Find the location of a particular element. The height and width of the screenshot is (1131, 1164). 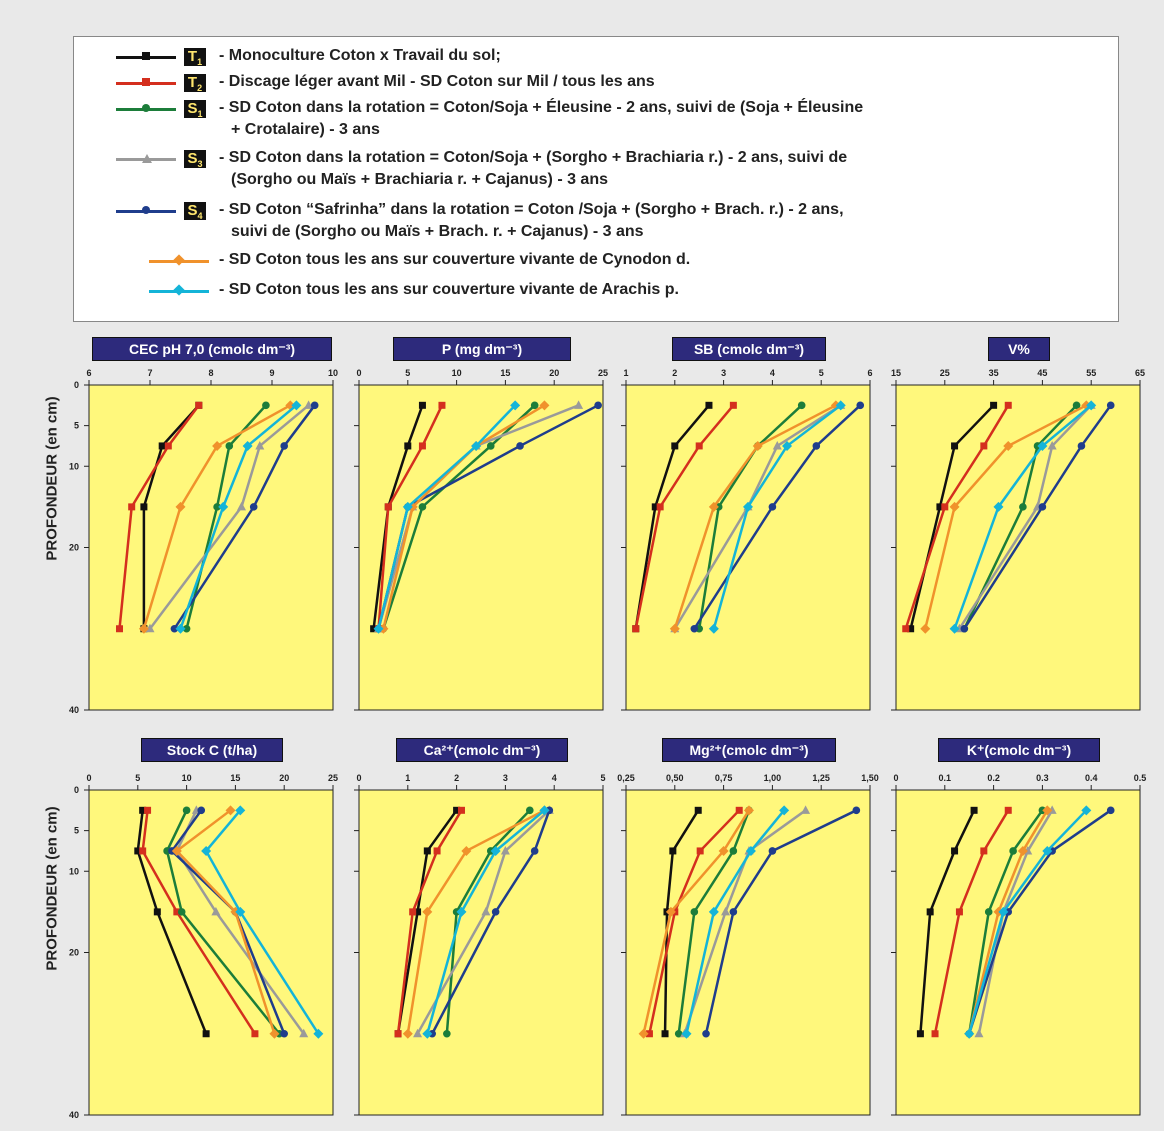

chart-title: Stock C (t/ha) is located at coordinates (212, 750).